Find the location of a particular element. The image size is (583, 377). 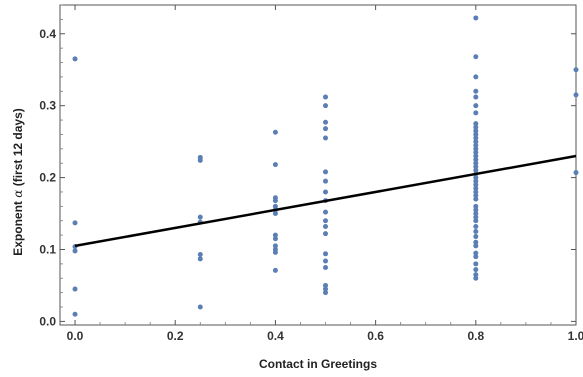

x-tick-label-3: 0.6 is located at coordinates (375, 336).